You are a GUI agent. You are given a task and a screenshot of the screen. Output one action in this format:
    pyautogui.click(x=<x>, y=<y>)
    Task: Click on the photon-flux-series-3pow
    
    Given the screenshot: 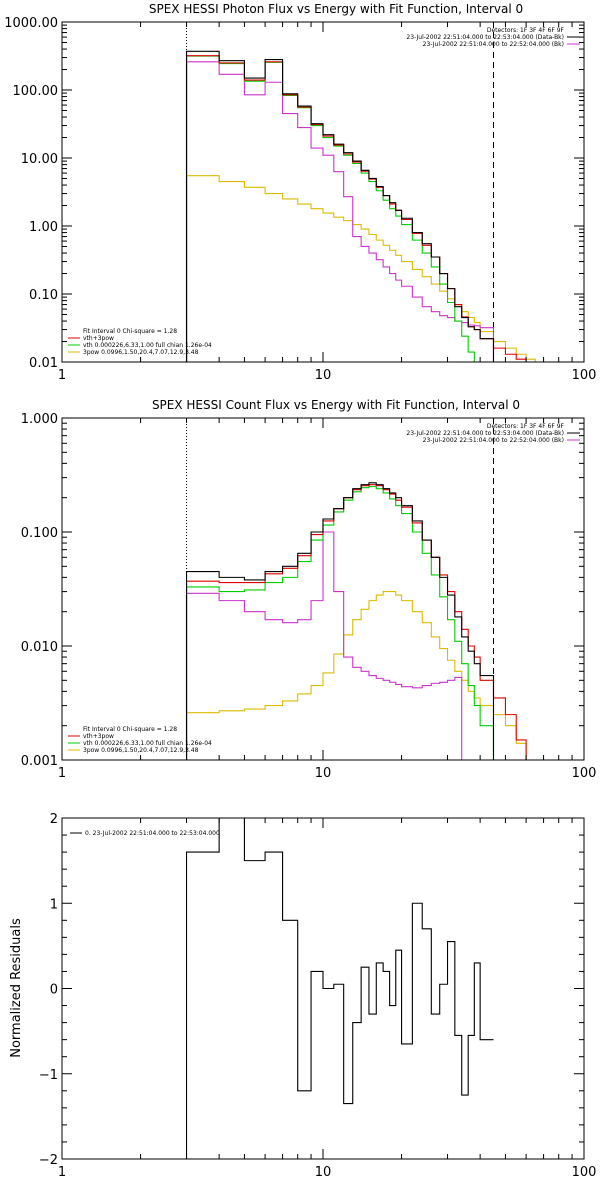 What is the action you would take?
    pyautogui.click(x=360, y=268)
    